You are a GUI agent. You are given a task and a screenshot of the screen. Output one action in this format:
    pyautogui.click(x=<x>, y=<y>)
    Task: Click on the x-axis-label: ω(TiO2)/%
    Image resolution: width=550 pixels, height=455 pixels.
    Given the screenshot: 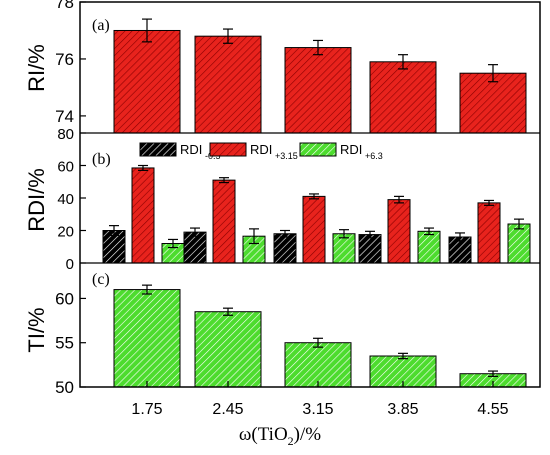 What is the action you would take?
    pyautogui.click(x=280, y=436)
    